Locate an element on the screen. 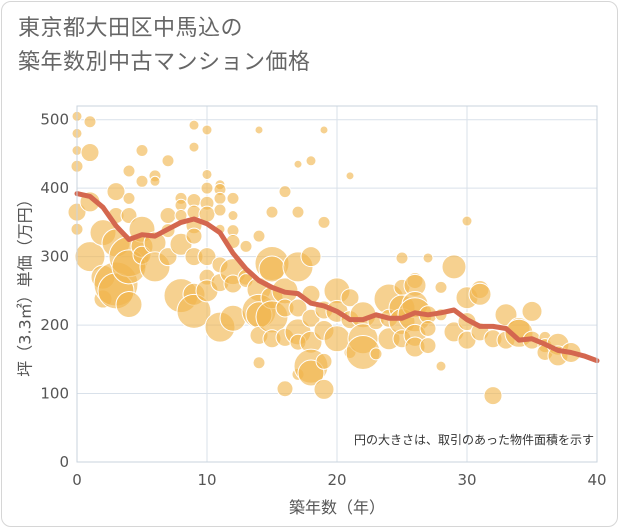 This screenshot has height=530, width=621. x-tick-label: 10 is located at coordinates (206, 480).